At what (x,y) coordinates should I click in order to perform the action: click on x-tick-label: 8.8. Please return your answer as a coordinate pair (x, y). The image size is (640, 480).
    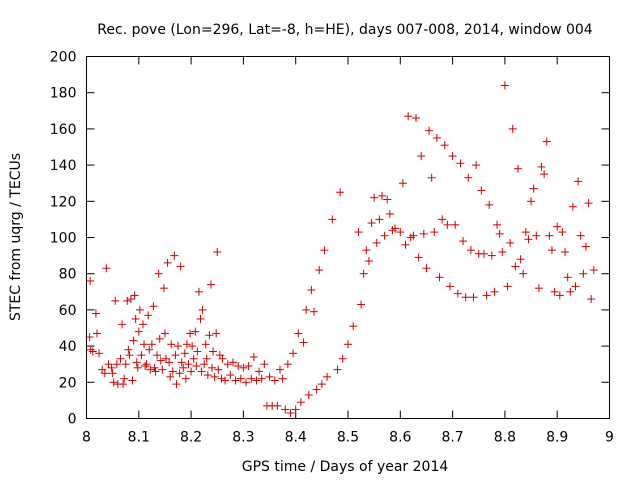
    Looking at the image, I should click on (505, 438).